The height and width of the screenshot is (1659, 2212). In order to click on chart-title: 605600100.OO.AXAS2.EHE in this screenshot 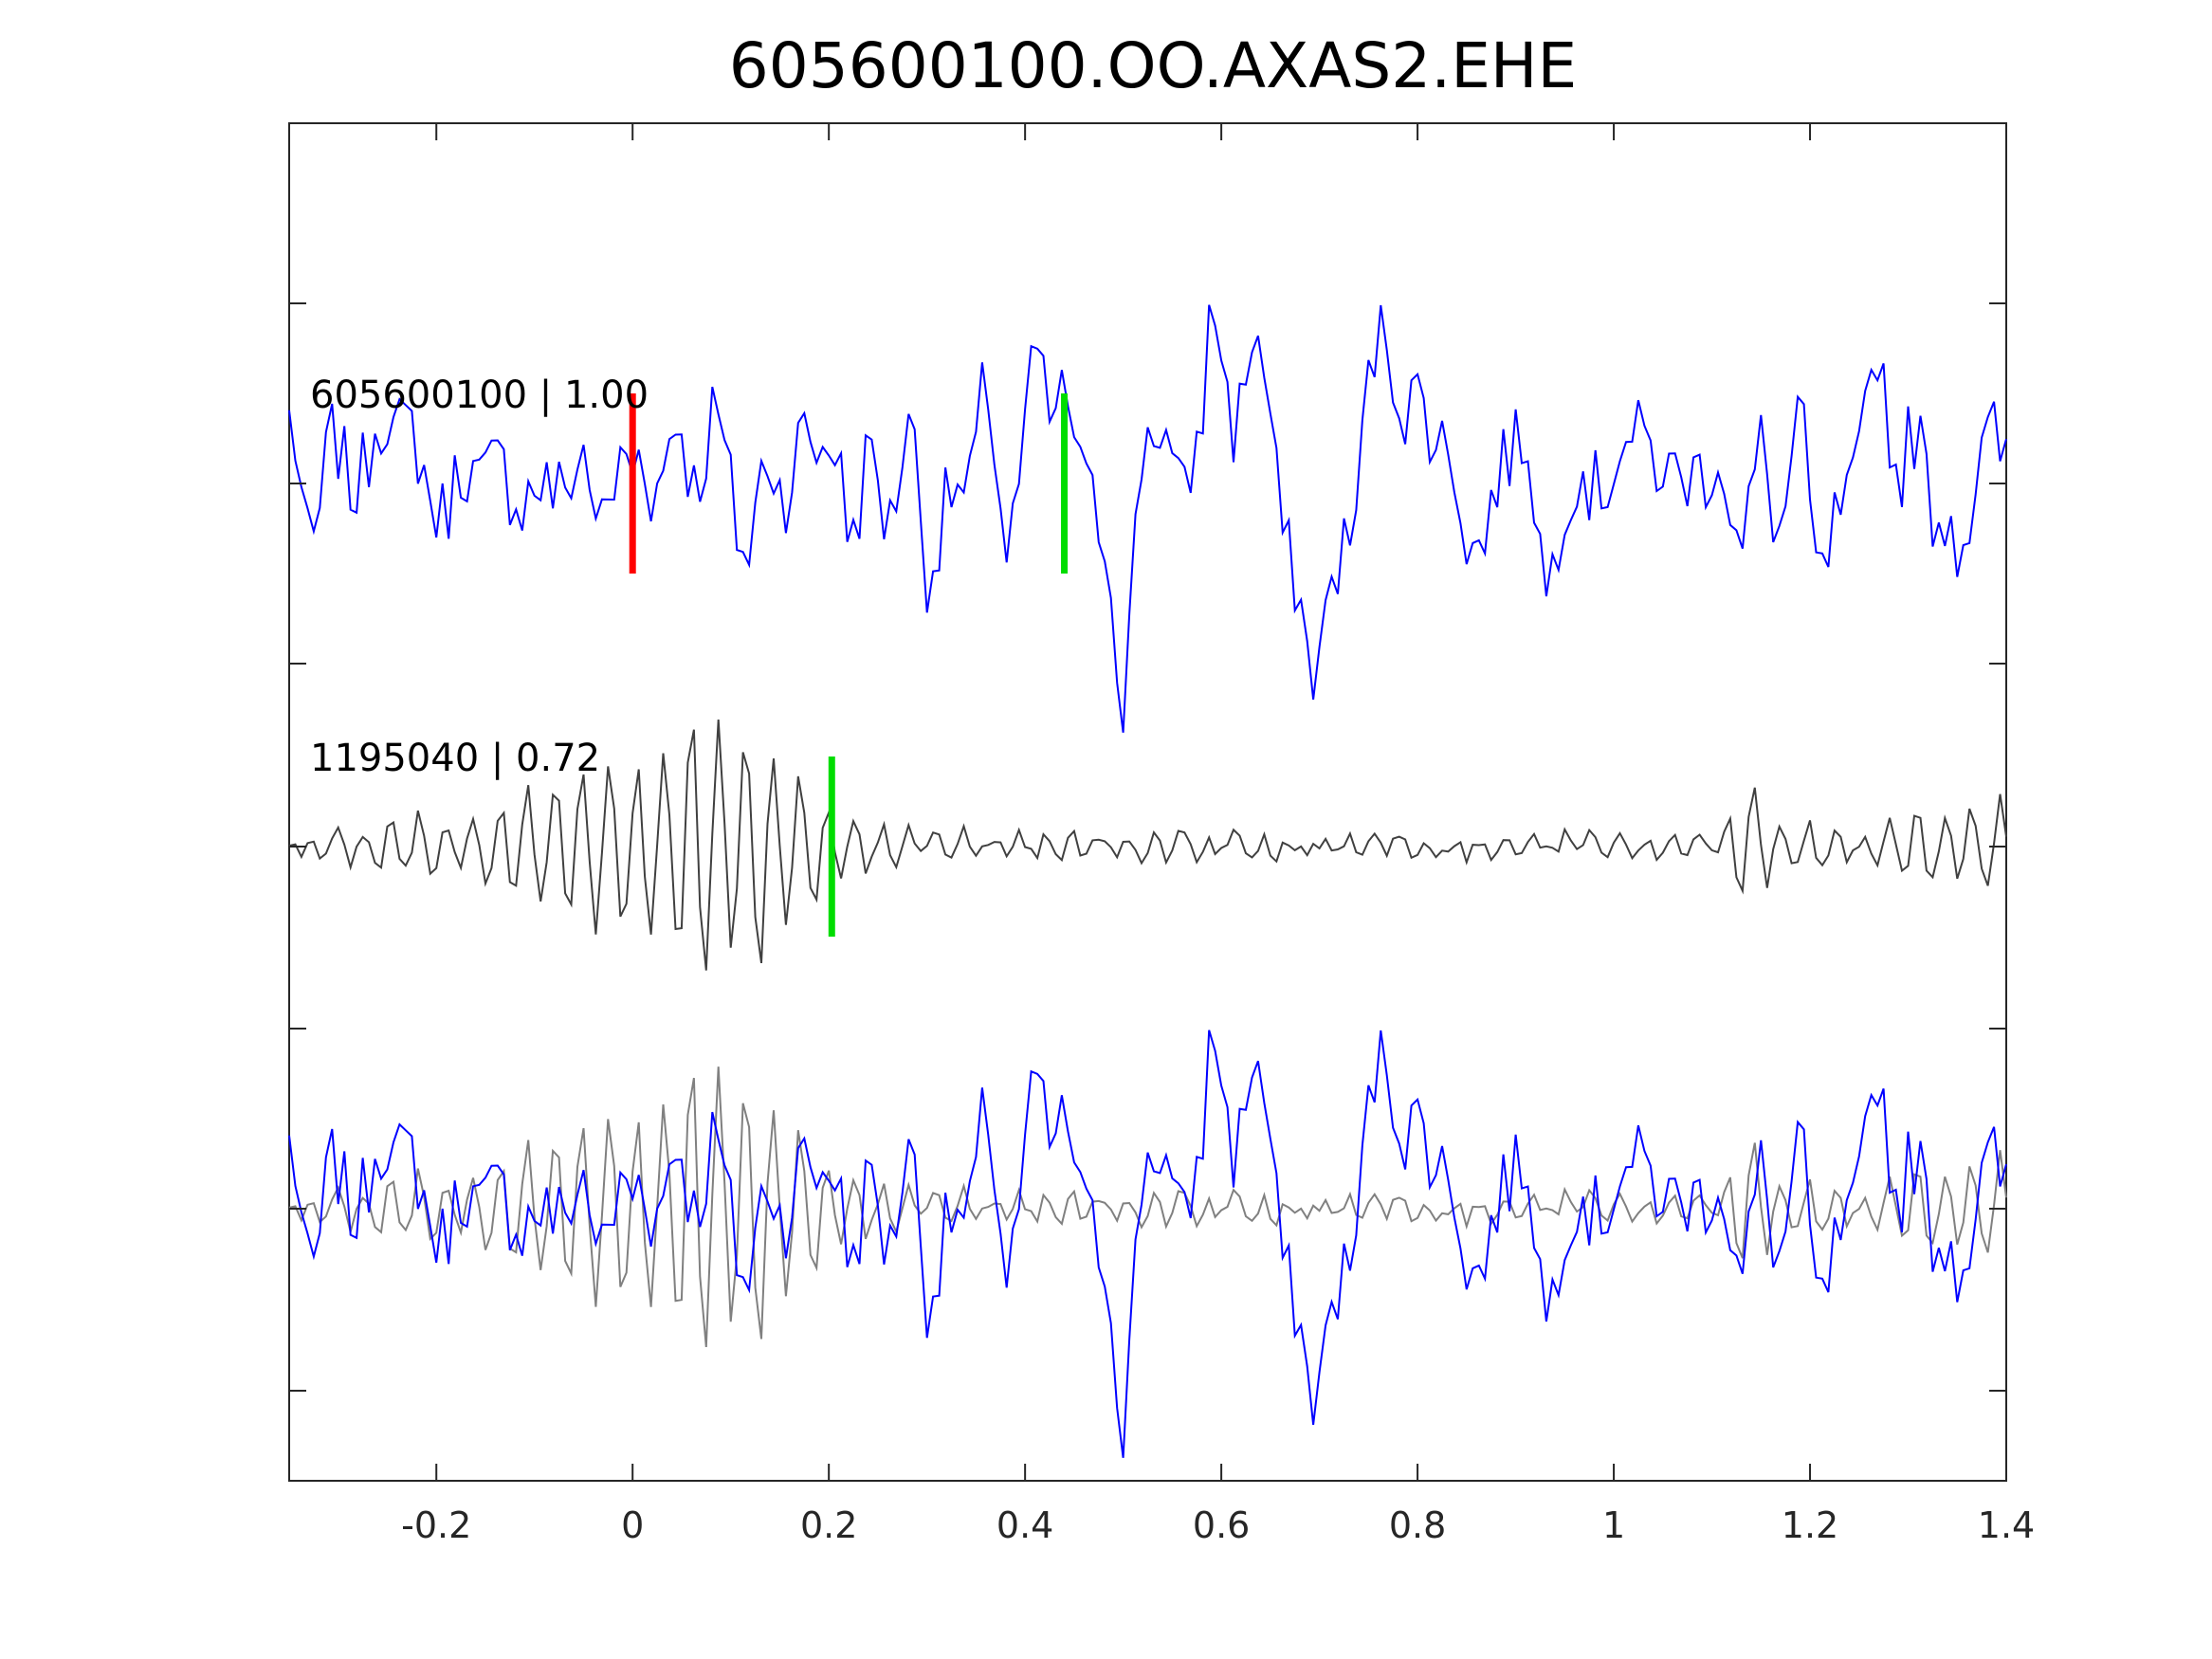, I will do `click(1153, 65)`.